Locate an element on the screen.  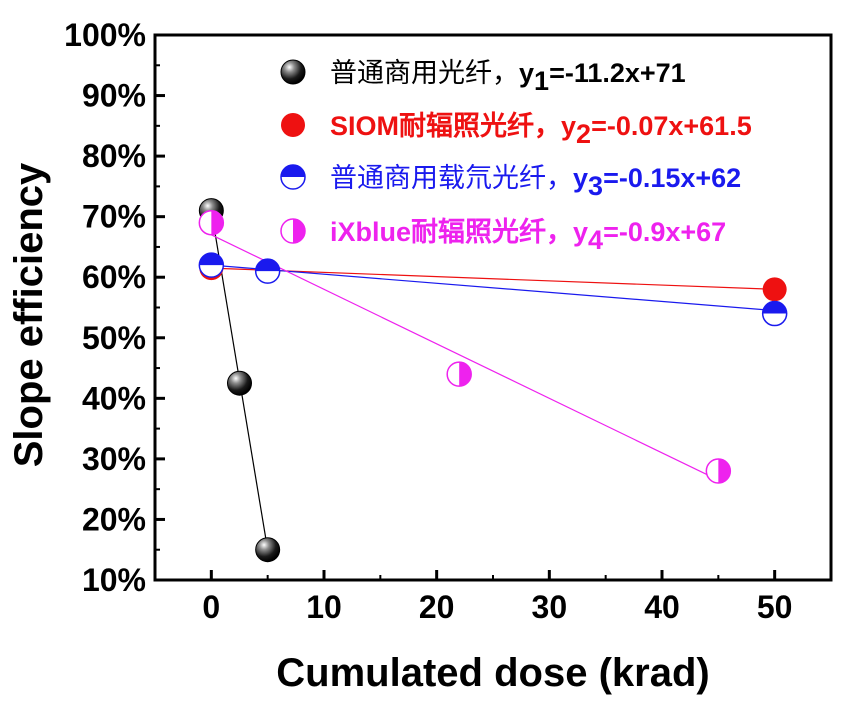
y-tick-label: 100% is located at coordinates (105, 35).